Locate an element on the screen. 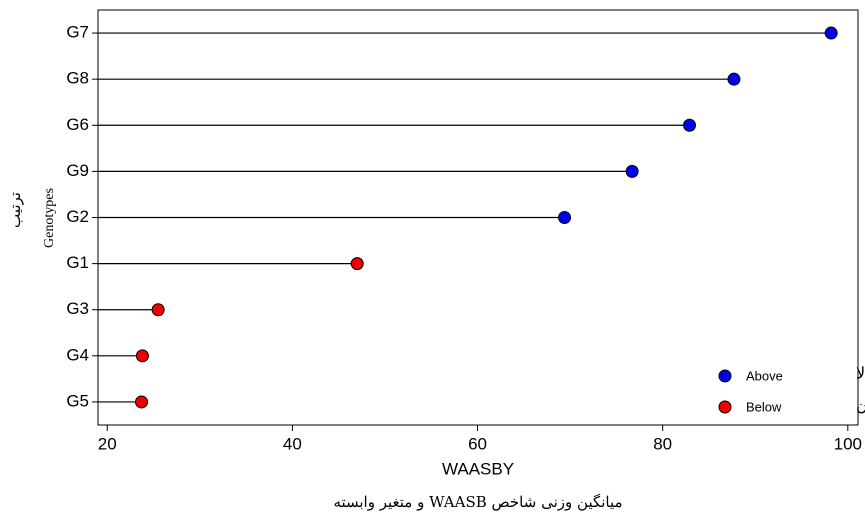 The image size is (865, 519). y-tick-label: G6 is located at coordinates (77, 124).